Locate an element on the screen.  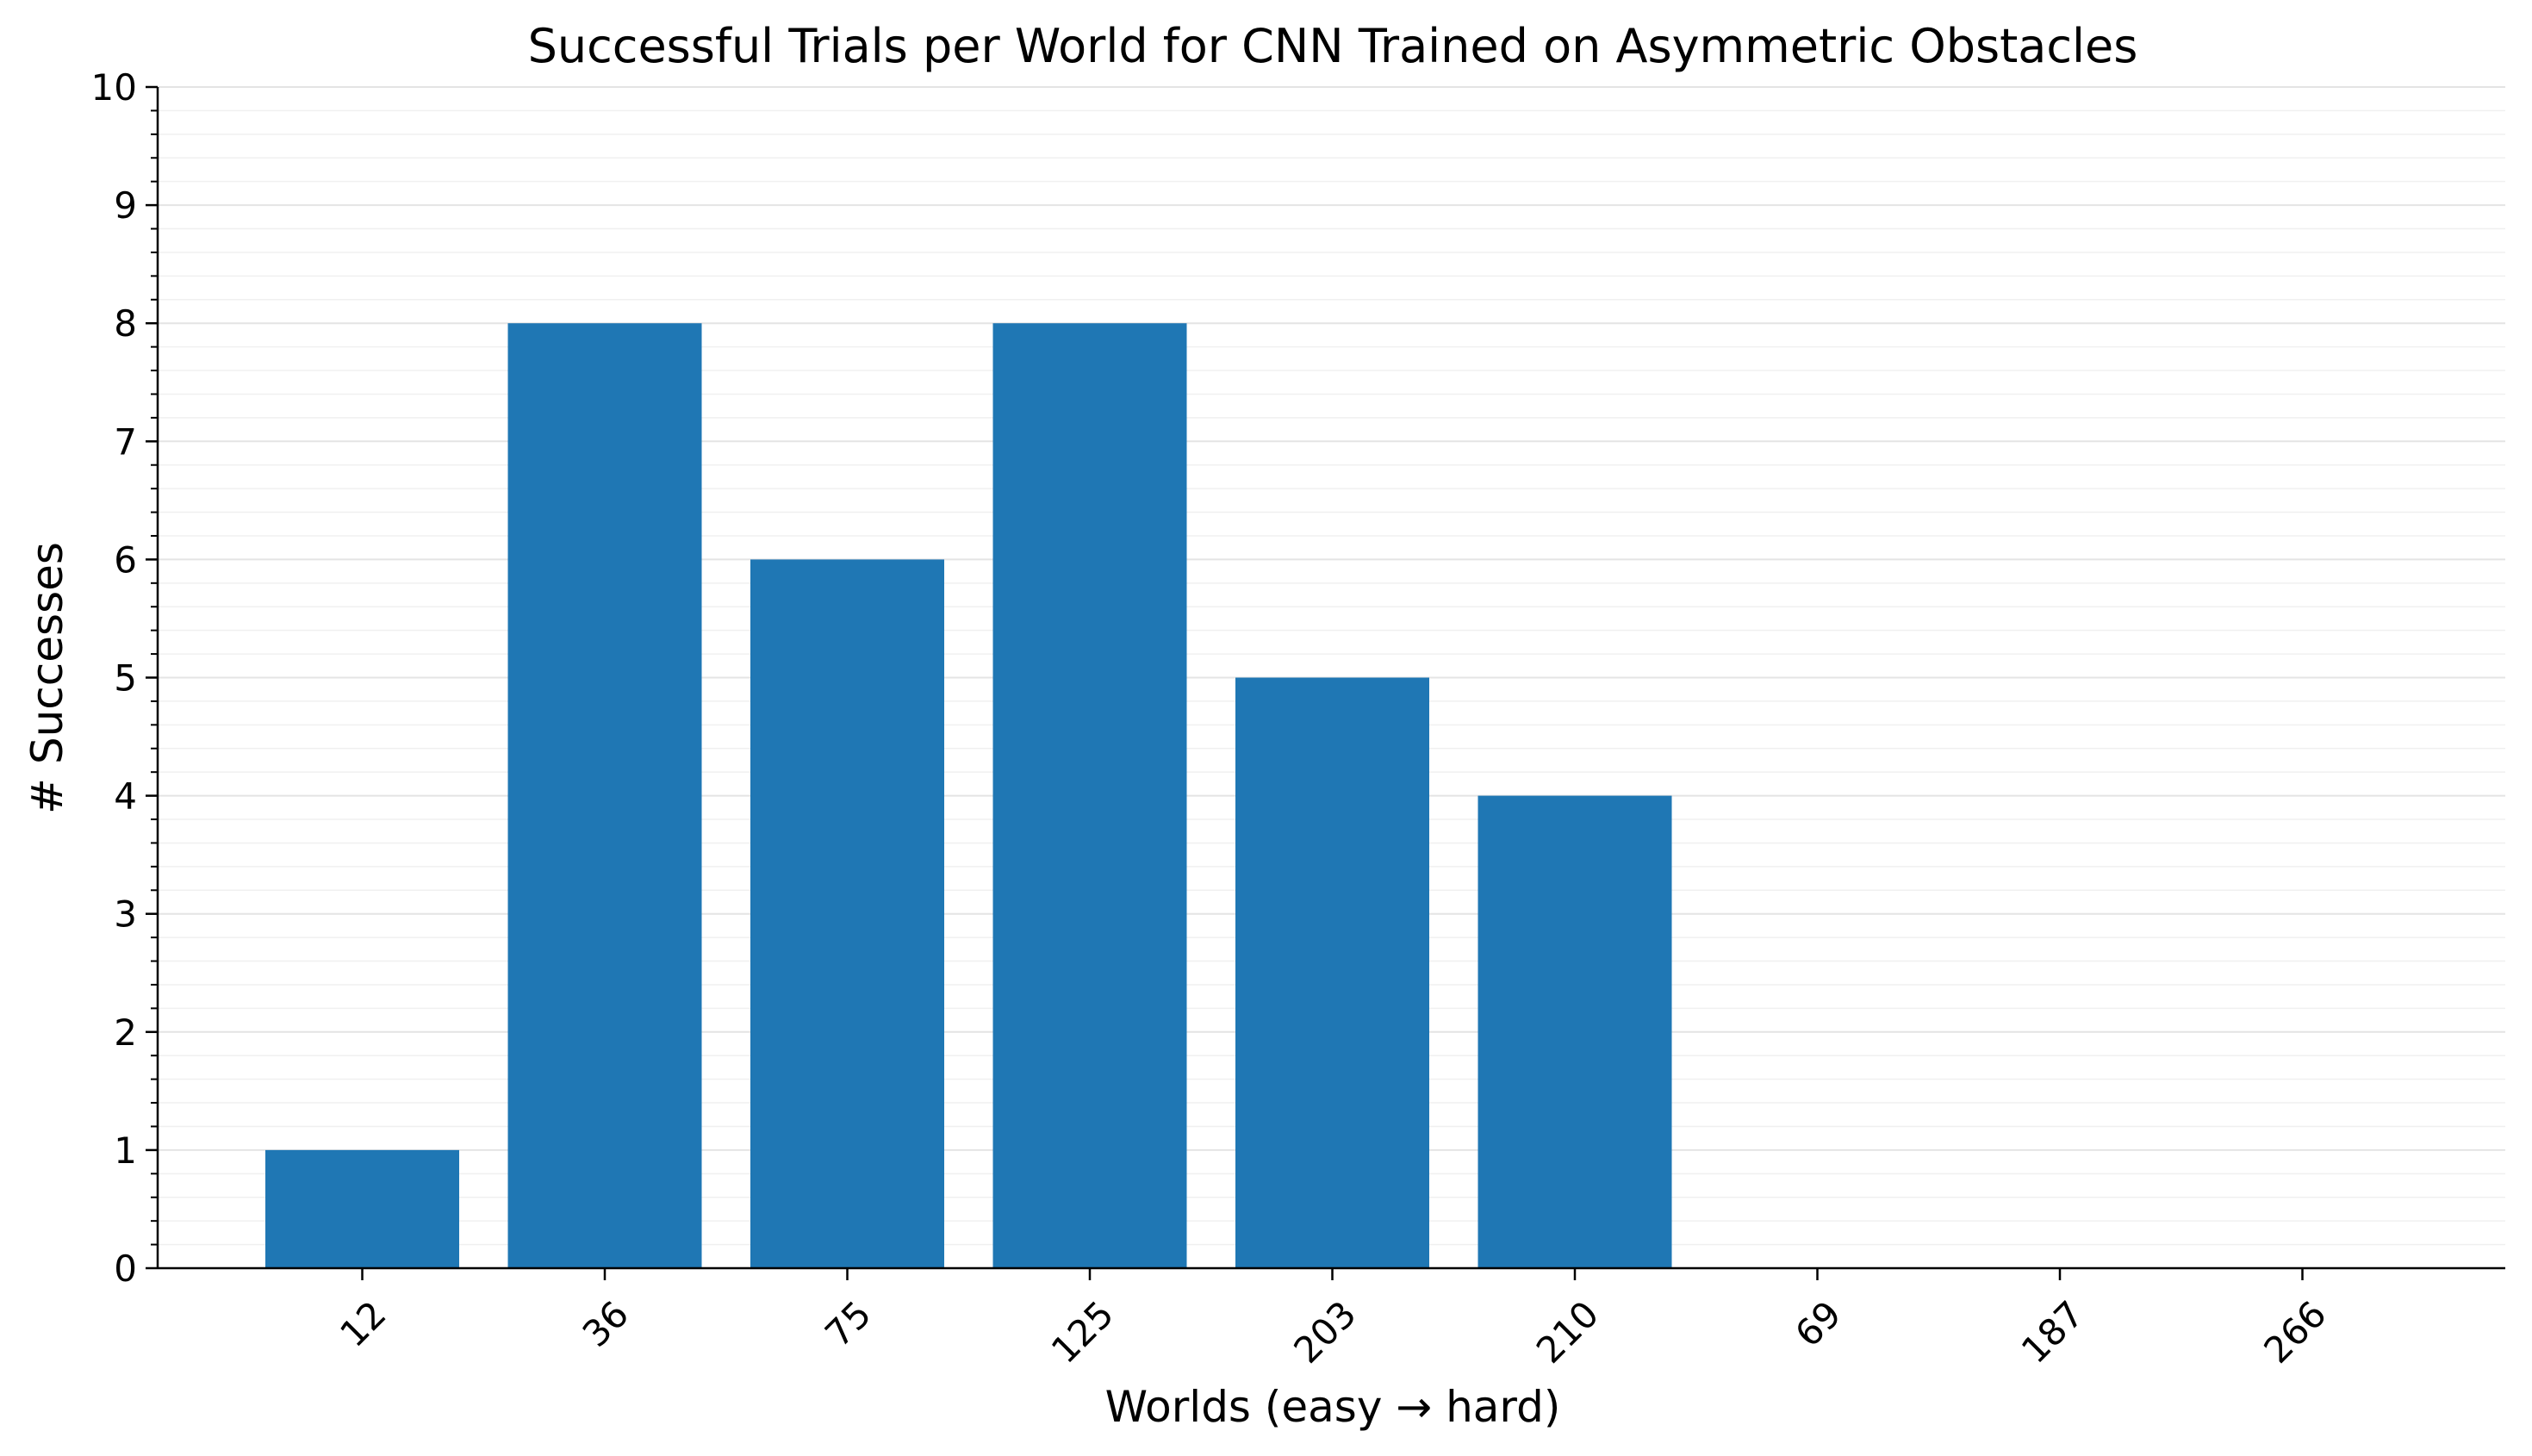
y-tick-label: 5 is located at coordinates (125, 679).